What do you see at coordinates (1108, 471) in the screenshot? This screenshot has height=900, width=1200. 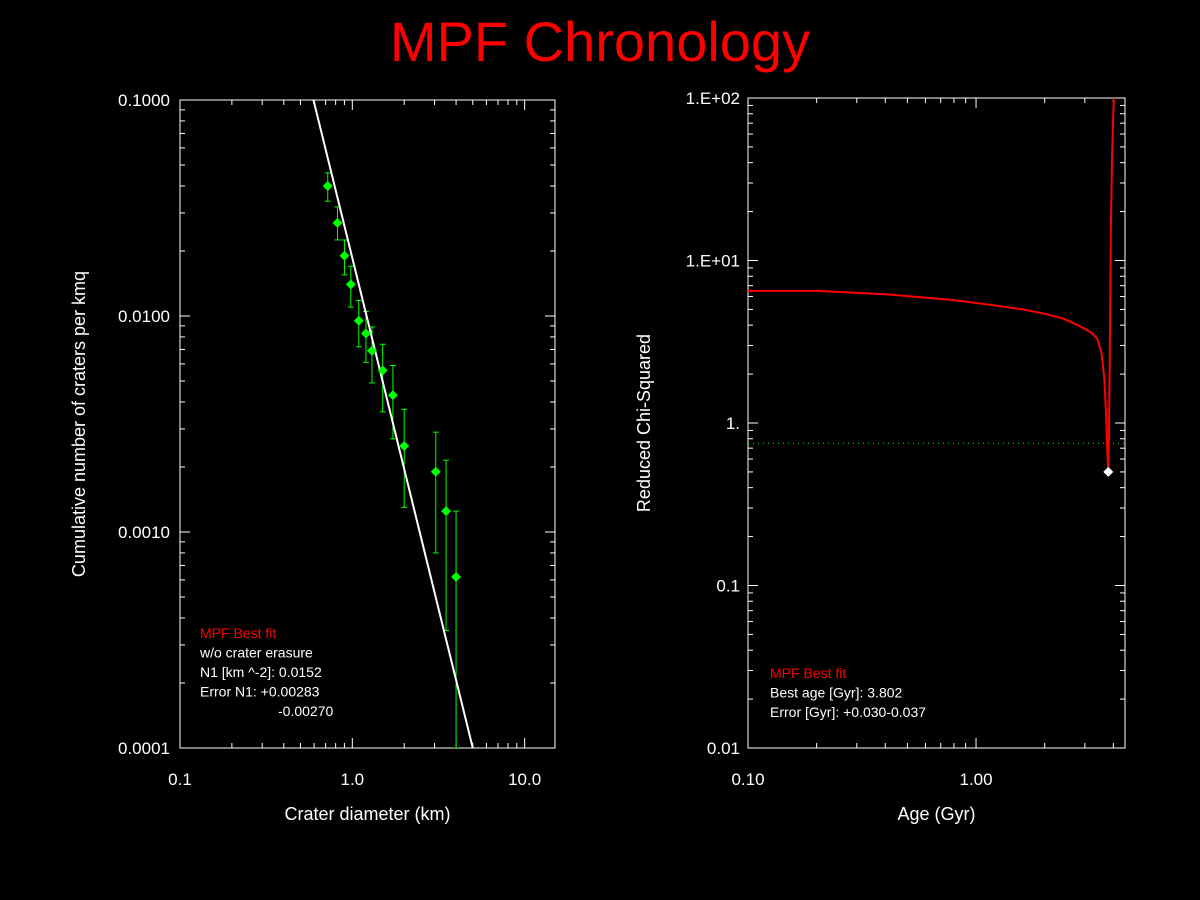 I see `best-fit-point` at bounding box center [1108, 471].